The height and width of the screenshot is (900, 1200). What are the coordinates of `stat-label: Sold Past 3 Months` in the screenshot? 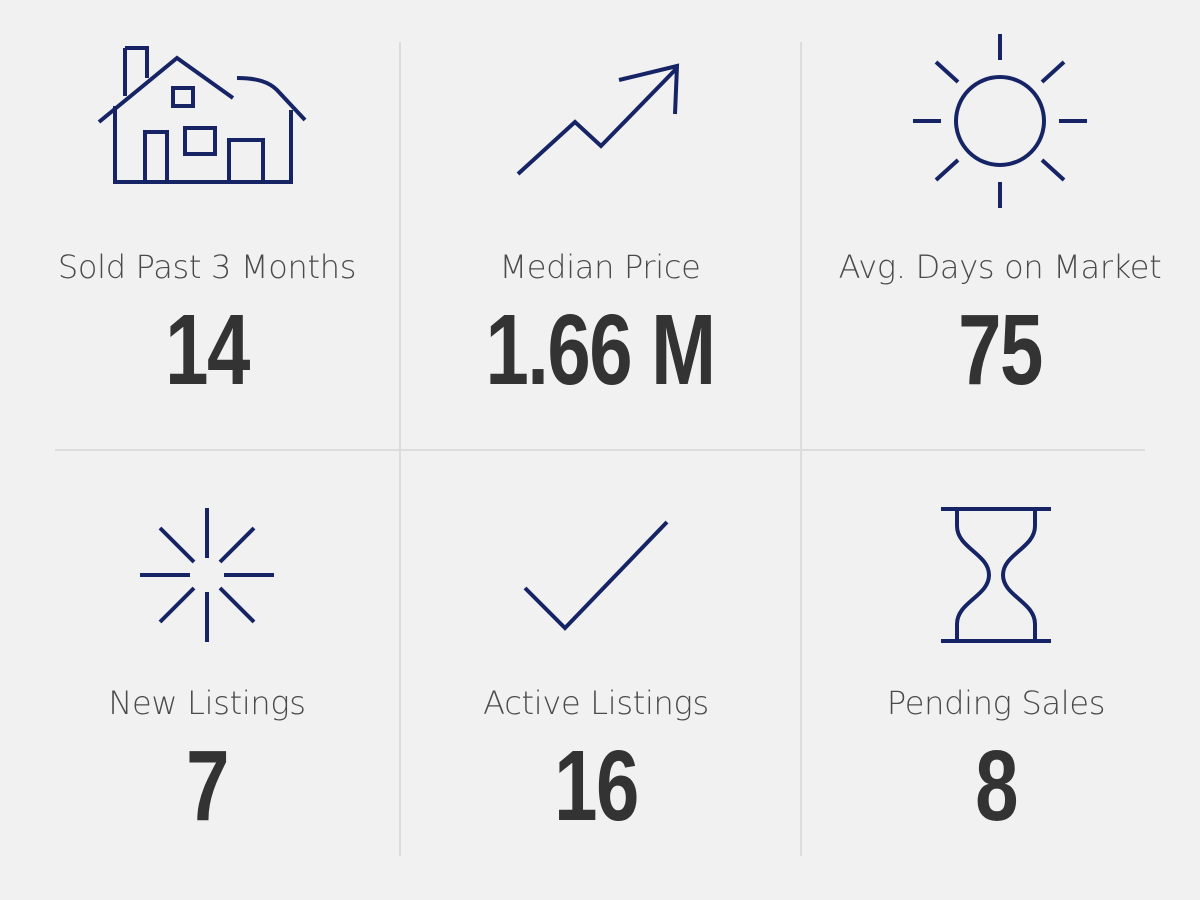 It's located at (207, 267).